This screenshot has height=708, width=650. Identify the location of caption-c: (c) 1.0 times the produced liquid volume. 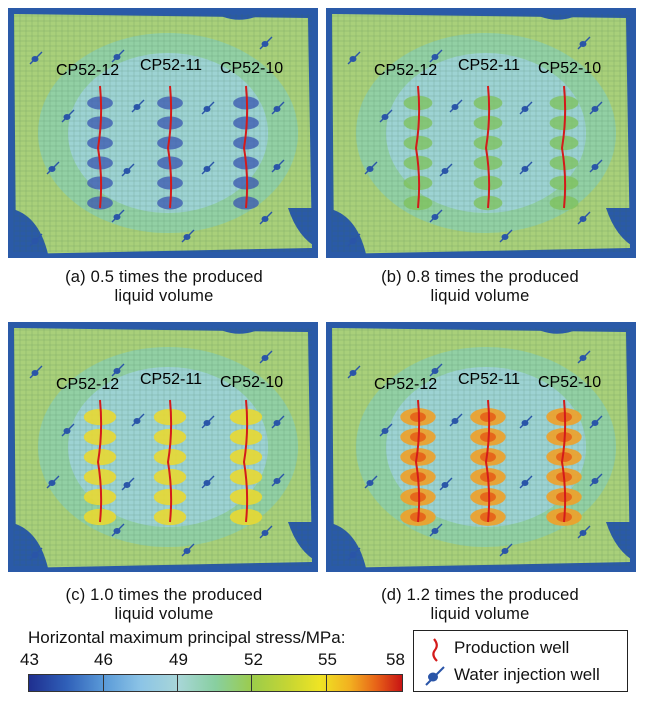
(164, 605).